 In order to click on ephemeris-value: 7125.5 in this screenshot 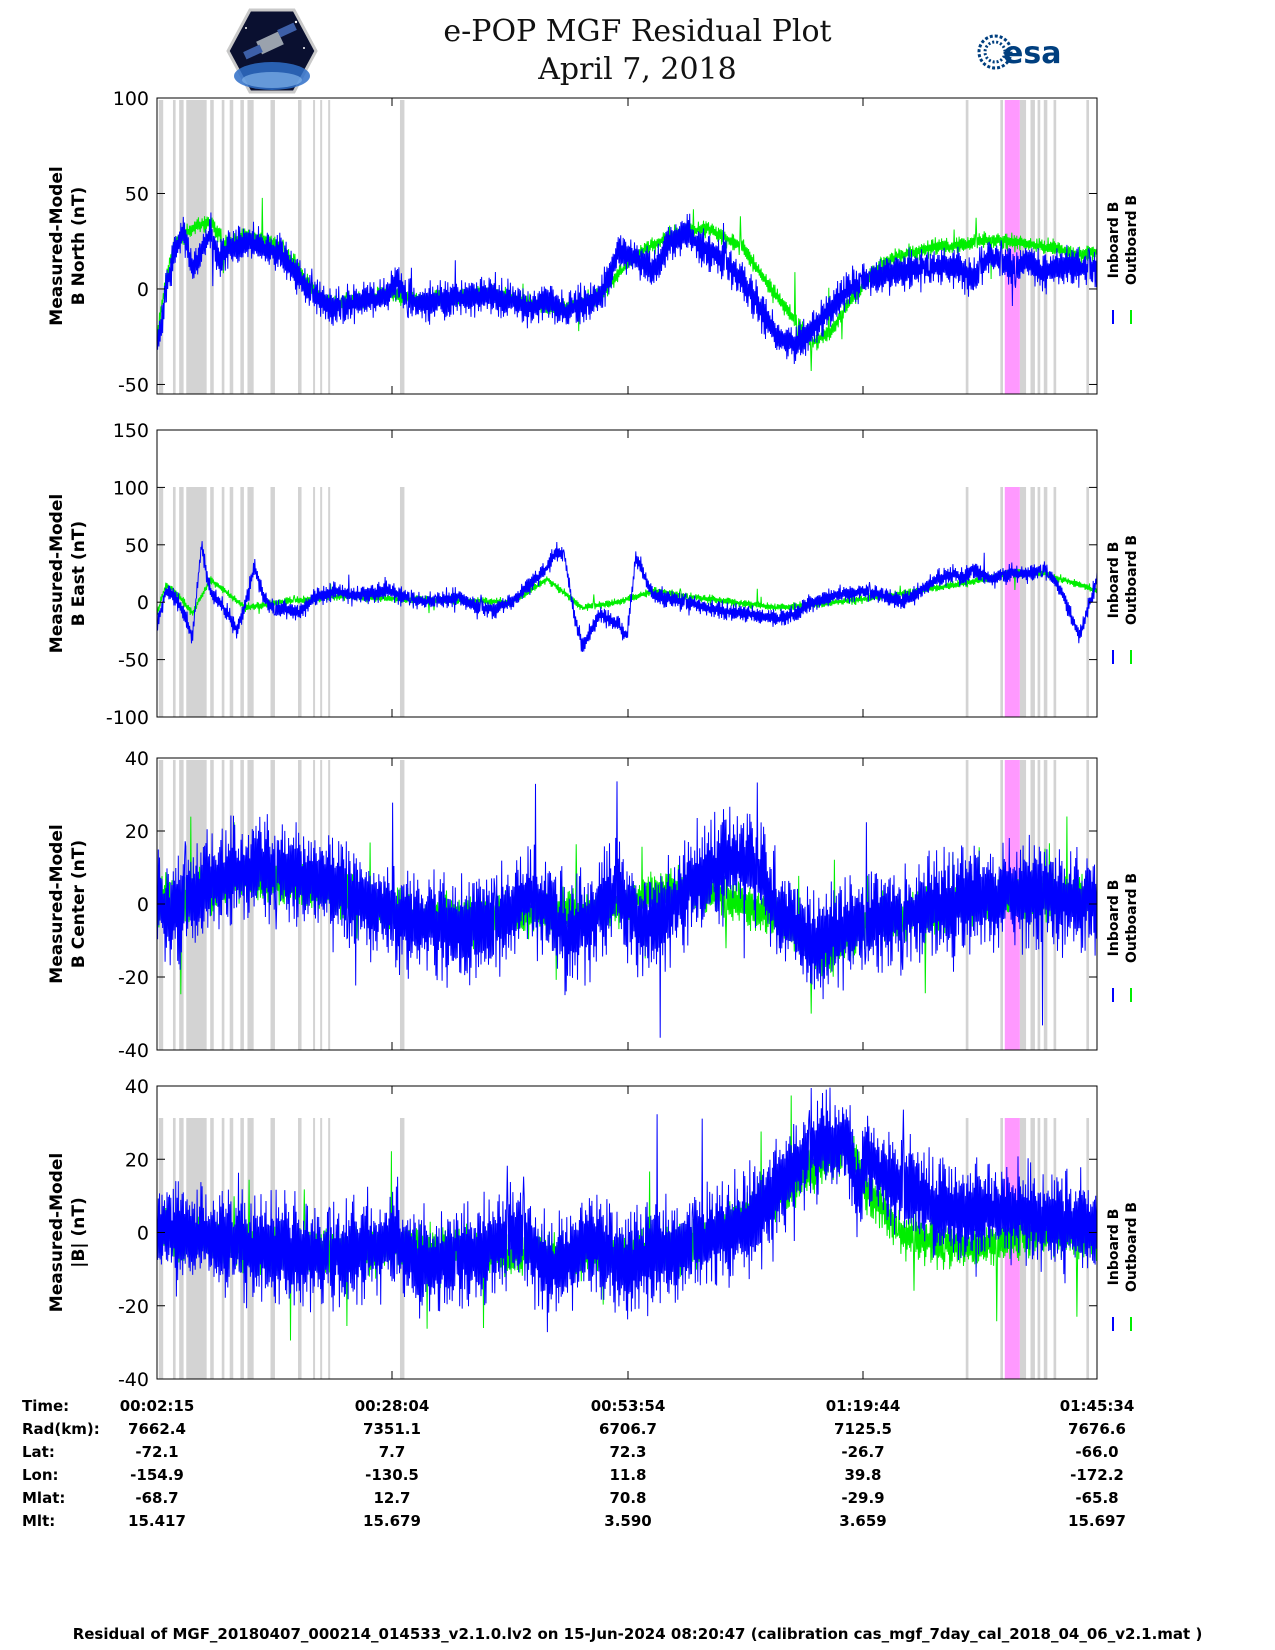, I will do `click(863, 1429)`.